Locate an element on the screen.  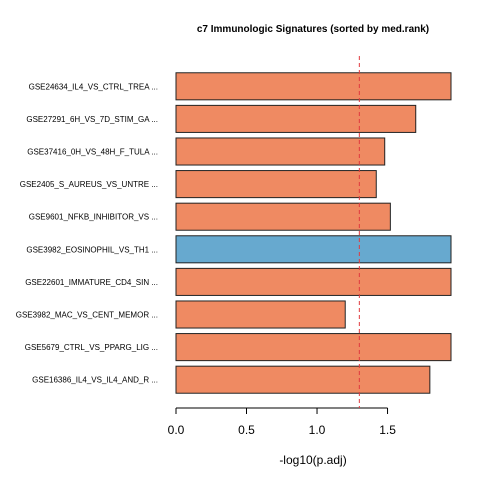
x-axis: 0.0 0.5 1.0 1.5 is located at coordinates (282, 422).